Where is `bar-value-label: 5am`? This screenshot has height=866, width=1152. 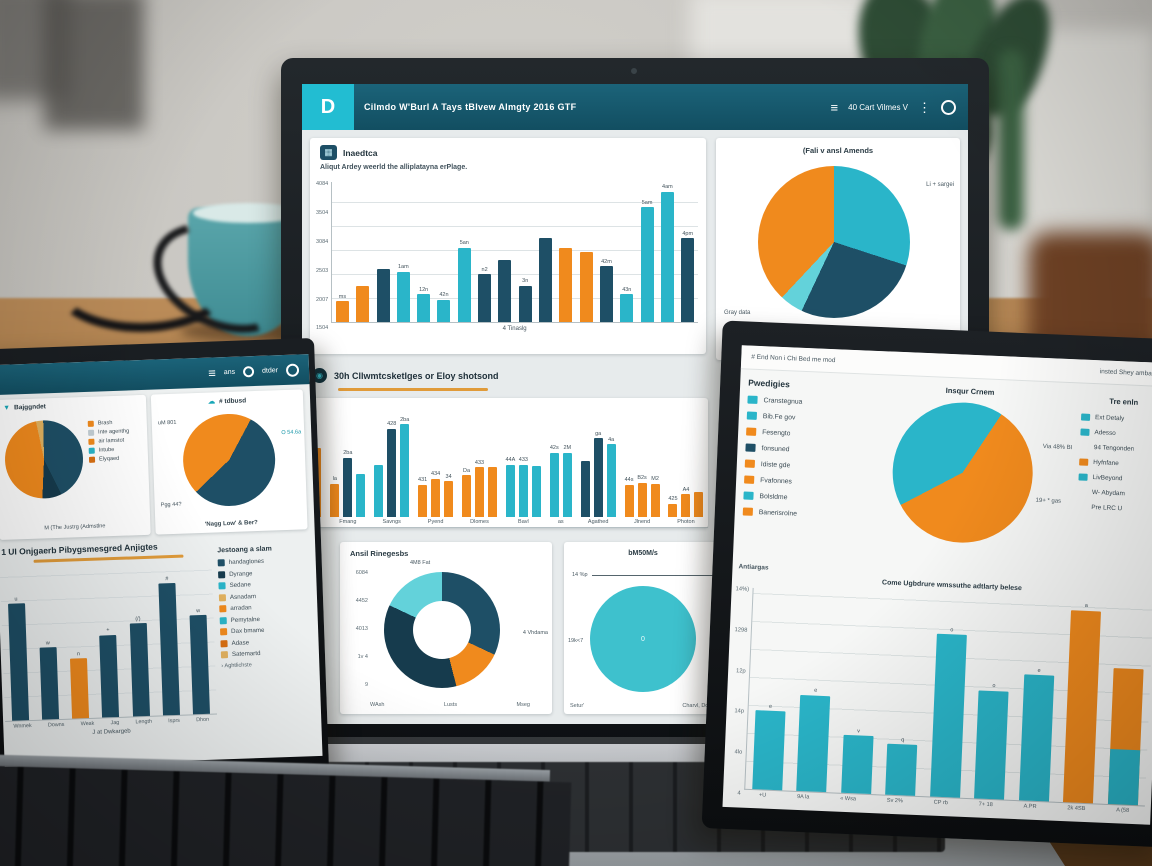
bar-value-label: 5am is located at coordinates (647, 202).